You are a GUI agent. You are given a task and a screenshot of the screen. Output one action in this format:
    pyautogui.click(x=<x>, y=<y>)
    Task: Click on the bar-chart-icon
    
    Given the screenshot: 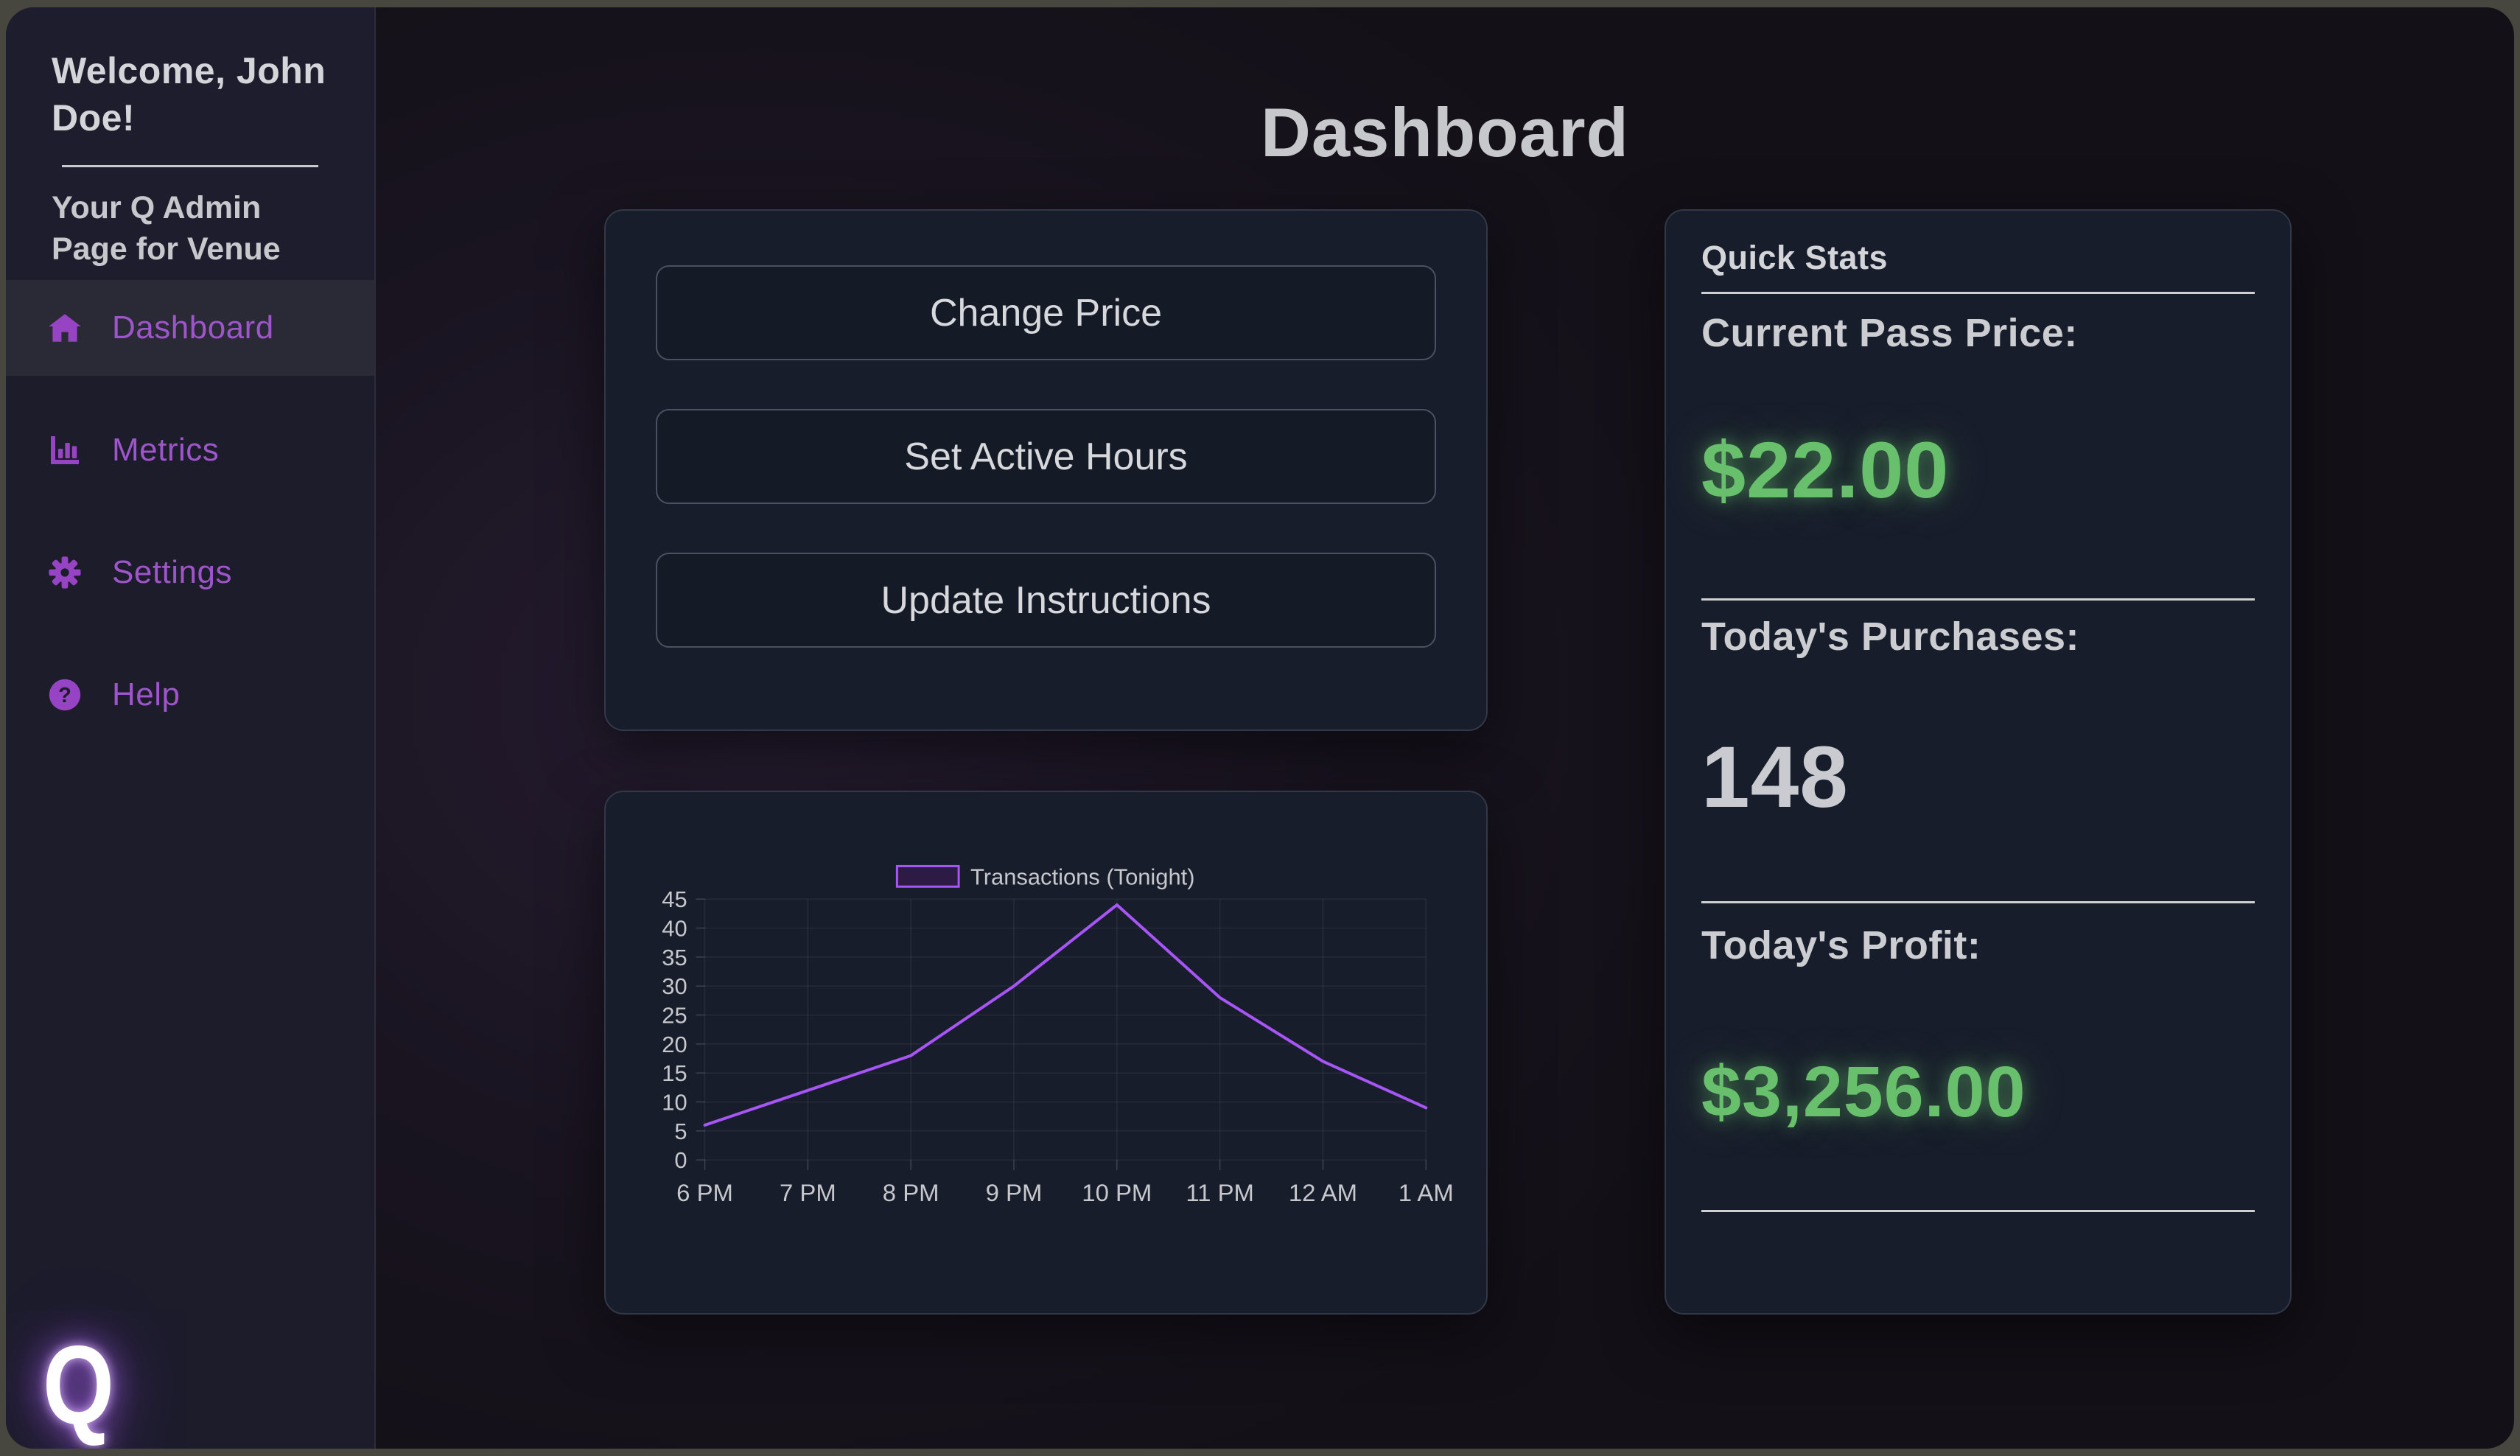 What is the action you would take?
    pyautogui.click(x=65, y=451)
    